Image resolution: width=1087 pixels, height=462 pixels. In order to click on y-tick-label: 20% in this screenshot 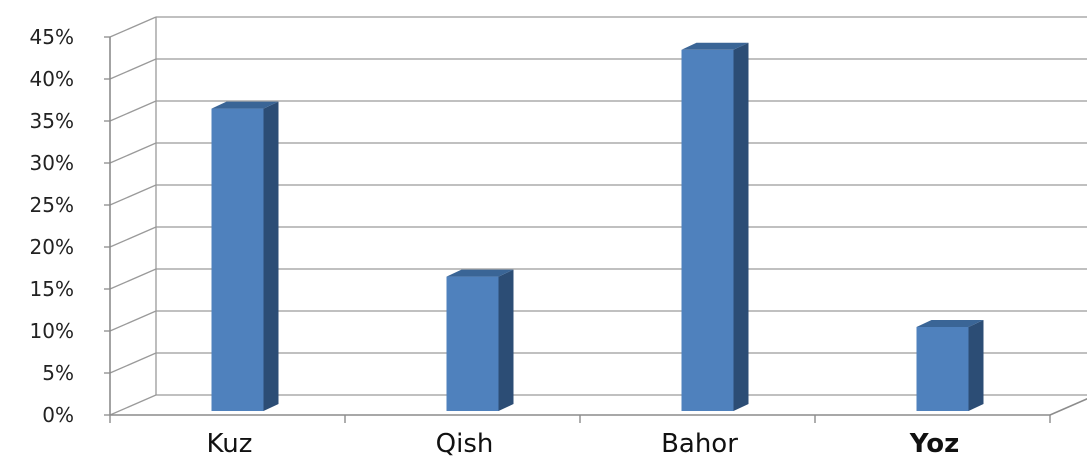, I will do `click(52, 247)`.